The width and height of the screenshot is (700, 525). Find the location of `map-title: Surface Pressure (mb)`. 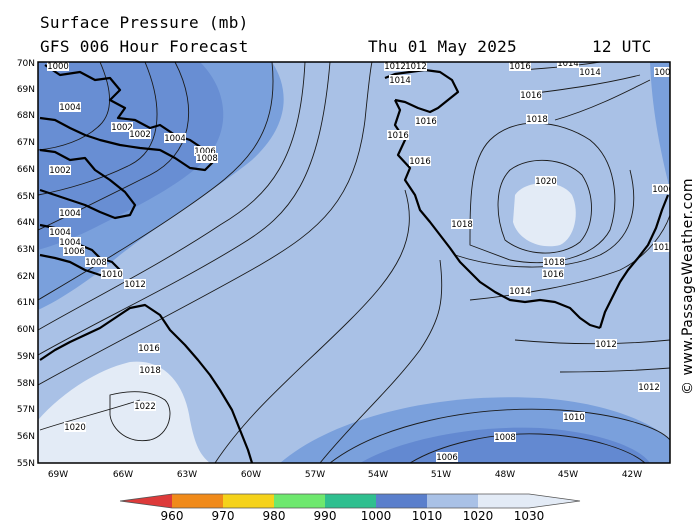

map-title: Surface Pressure (mb) is located at coordinates (144, 22).